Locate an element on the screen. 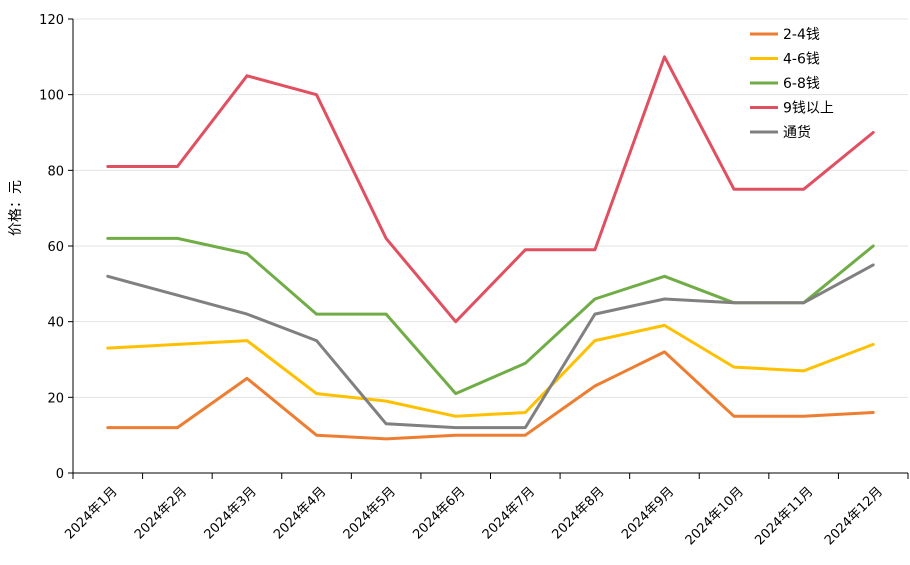  y-tick-label: 60 is located at coordinates (55, 247).